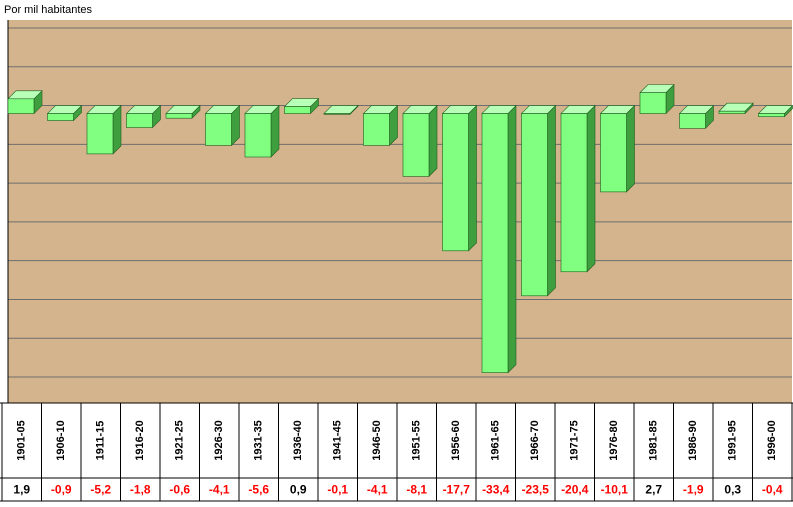  Describe the element at coordinates (733, 440) in the screenshot. I see `x-tick-label: 1991-95` at that location.